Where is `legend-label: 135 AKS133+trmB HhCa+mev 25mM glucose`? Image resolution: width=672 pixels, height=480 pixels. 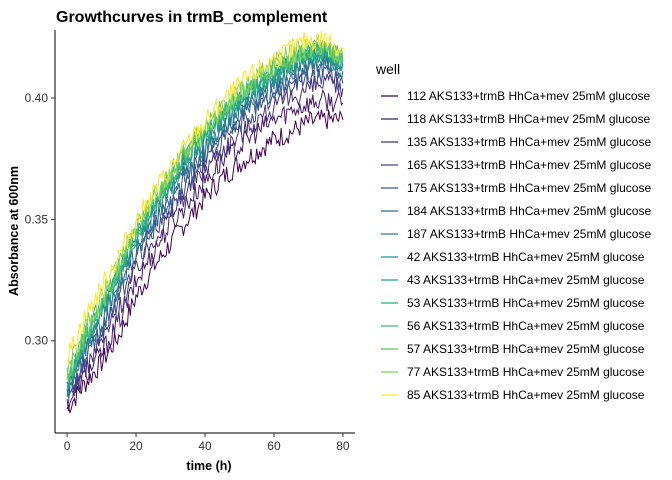
legend-label: 135 AKS133+trmB HhCa+mev 25mM glucose is located at coordinates (529, 142).